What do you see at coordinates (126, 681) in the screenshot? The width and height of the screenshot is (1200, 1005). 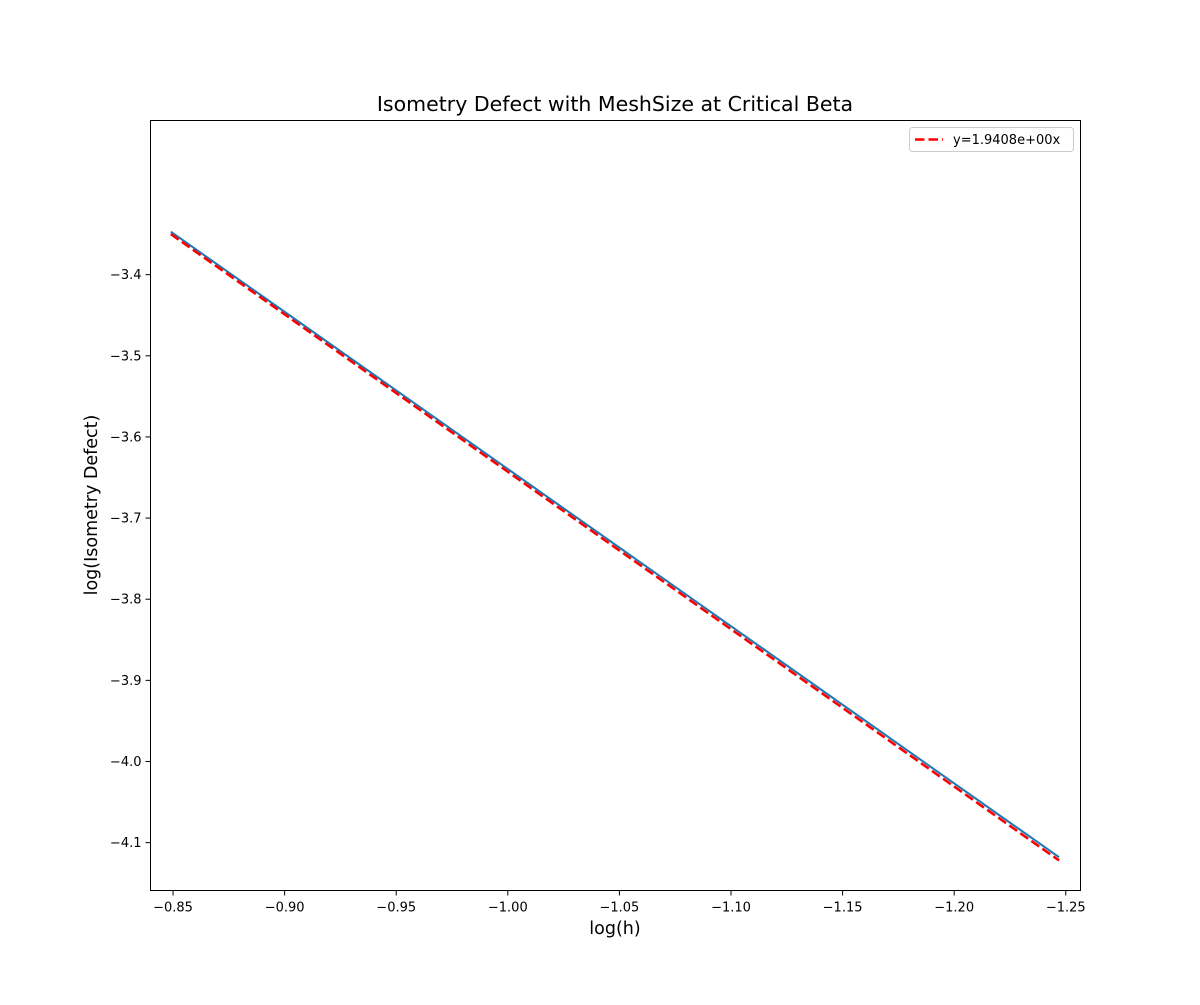 I see `y-tick-label: −3.9` at bounding box center [126, 681].